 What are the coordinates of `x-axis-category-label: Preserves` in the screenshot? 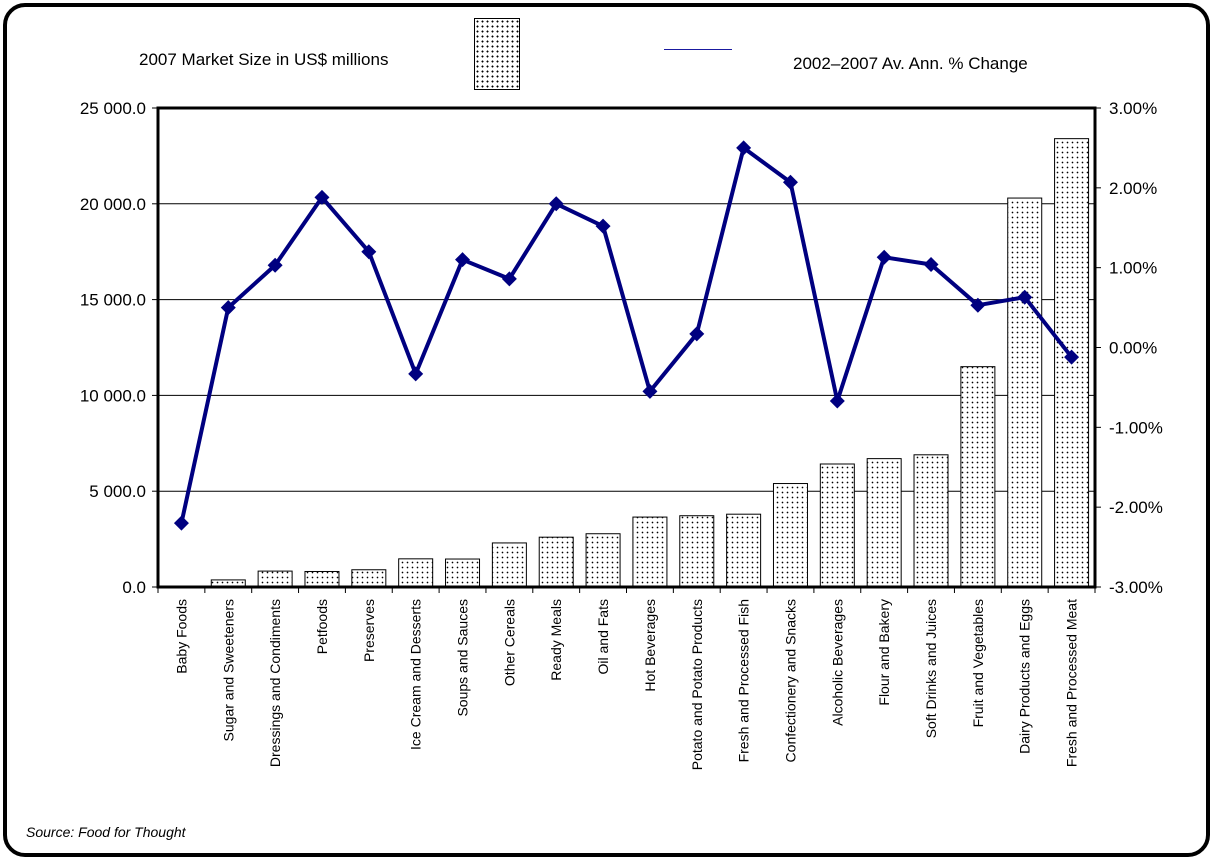 It's located at (369, 630).